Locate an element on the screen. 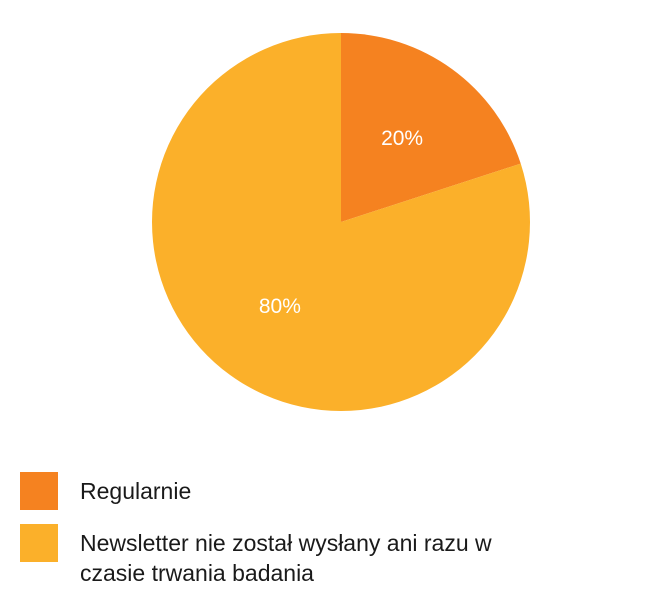 Image resolution: width=668 pixels, height=604 pixels. slice-label-newsletter: 80% is located at coordinates (280, 306).